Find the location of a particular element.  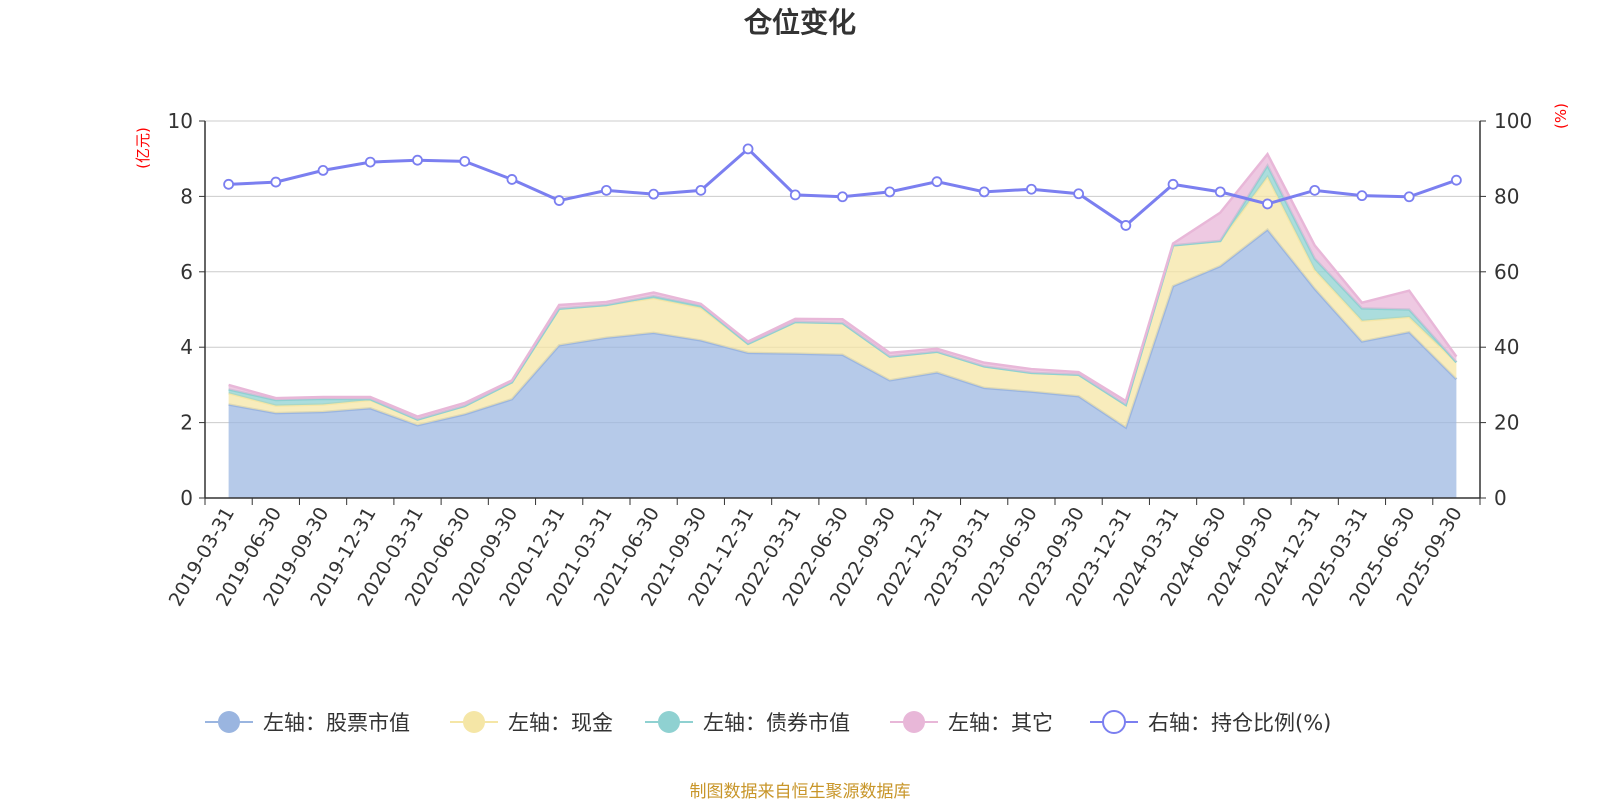

legend: 左轴：股票市值 左轴：现金 左轴：债券市值 左轴：其它 右轴：持仓比例(%) is located at coordinates (768, 722).